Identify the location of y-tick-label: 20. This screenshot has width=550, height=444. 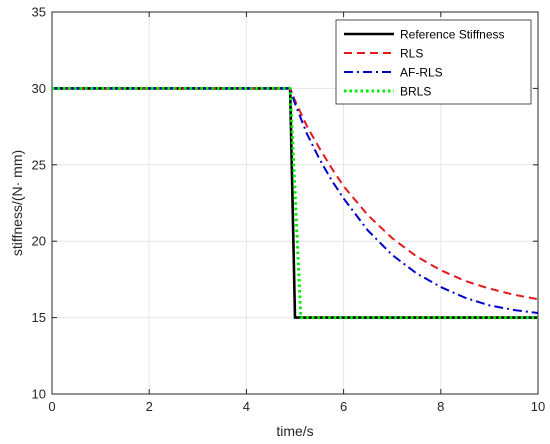
(39, 241).